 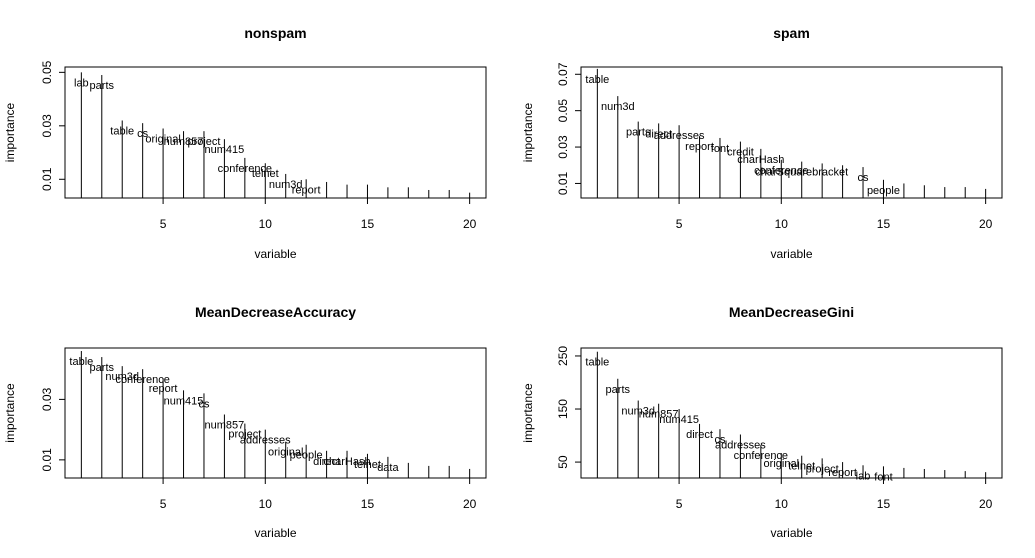 What do you see at coordinates (275, 33) in the screenshot?
I see `chart-title: nonspam` at bounding box center [275, 33].